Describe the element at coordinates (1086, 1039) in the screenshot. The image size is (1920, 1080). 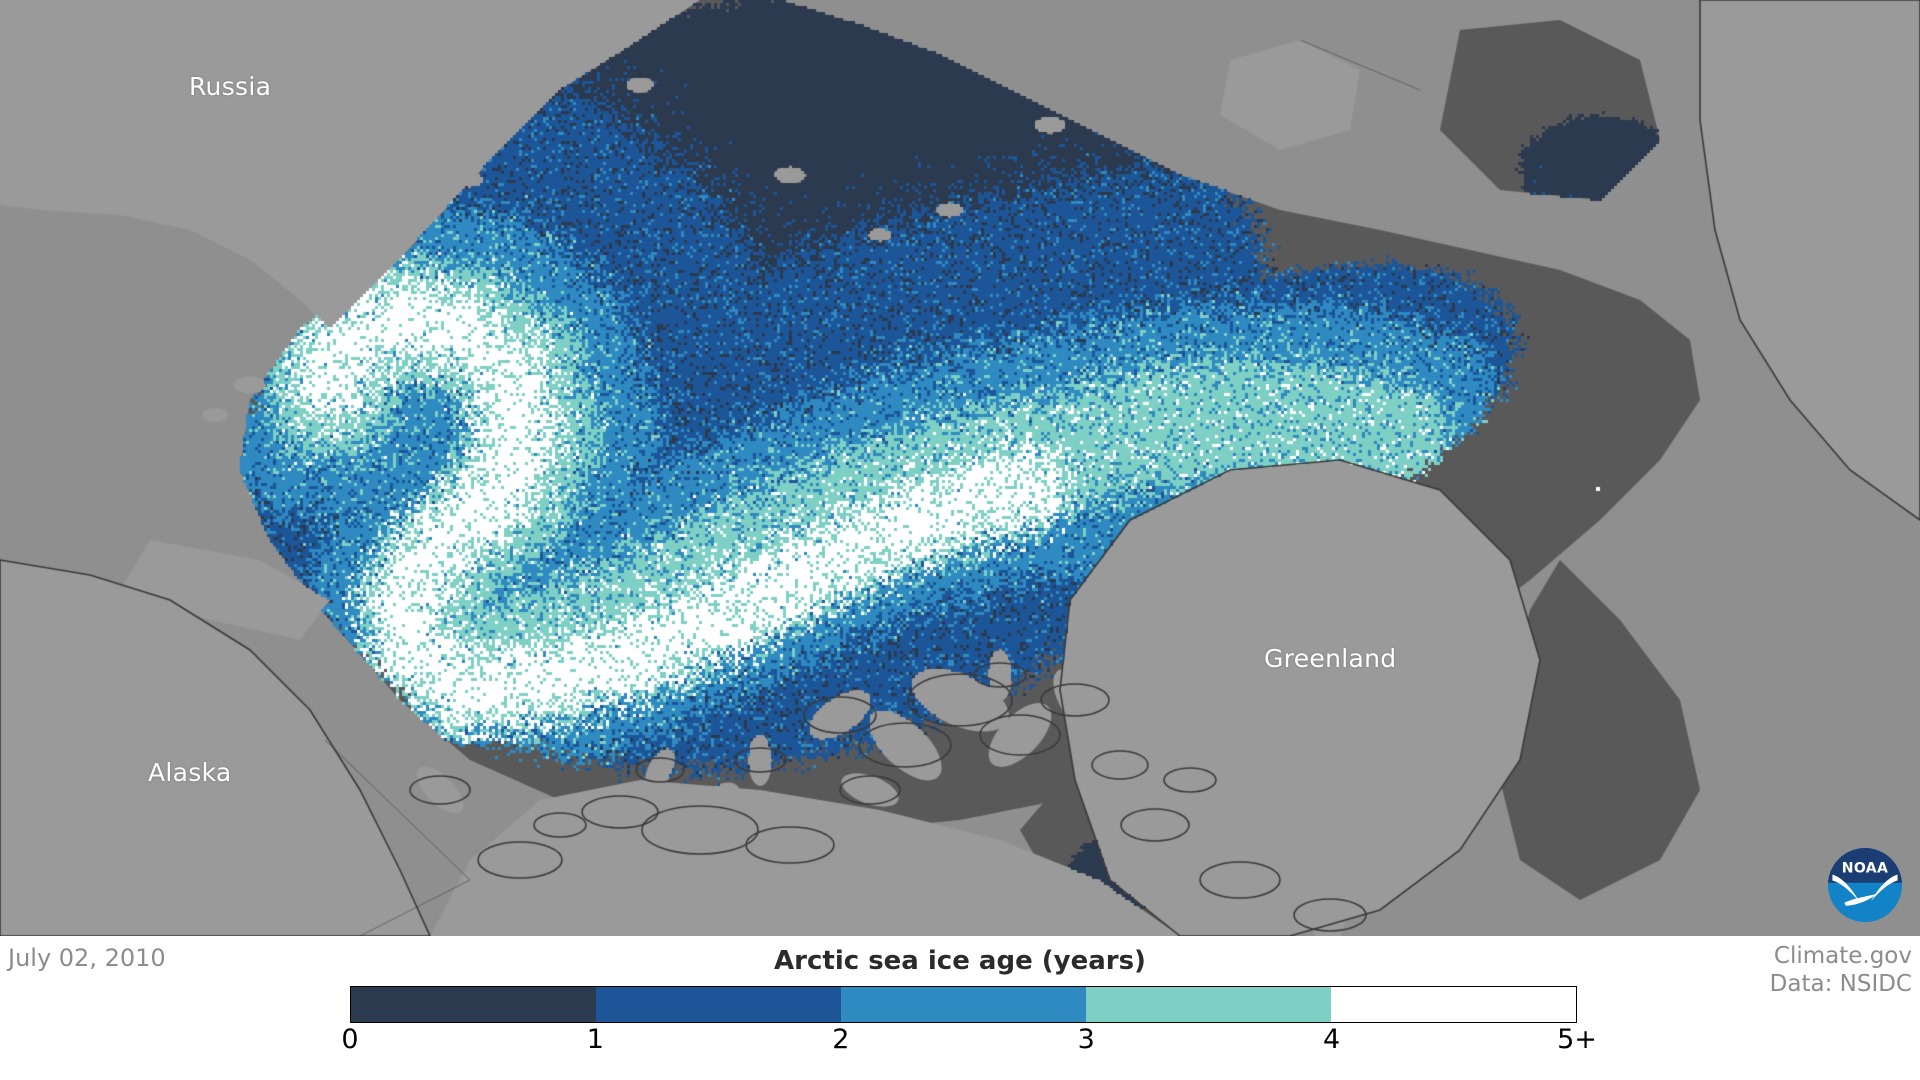
I see `legend-tick-3: 3` at that location.